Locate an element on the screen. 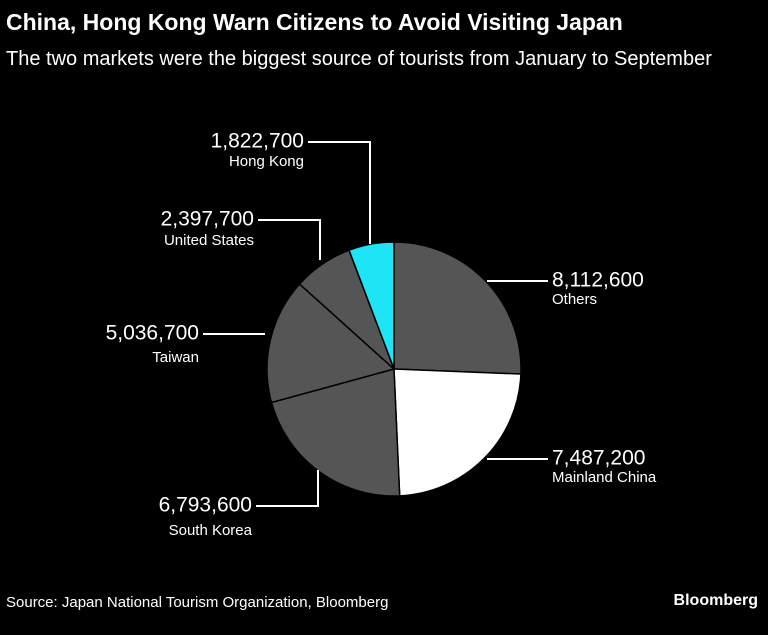 The height and width of the screenshot is (635, 768). value-label-mainland-china: 7,487,200 is located at coordinates (598, 458).